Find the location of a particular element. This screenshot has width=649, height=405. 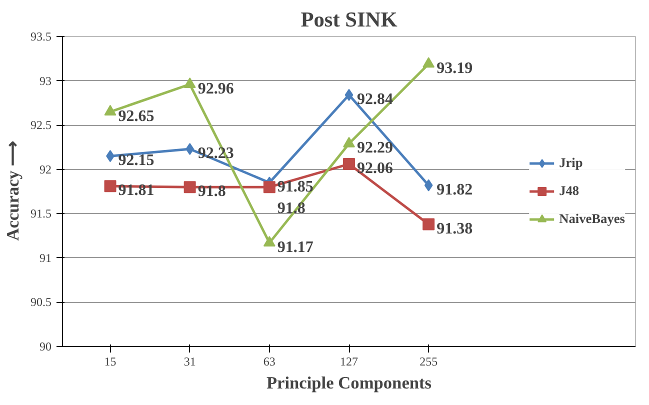

y-axis-title: Accuracy ⟶ is located at coordinates (13, 191).